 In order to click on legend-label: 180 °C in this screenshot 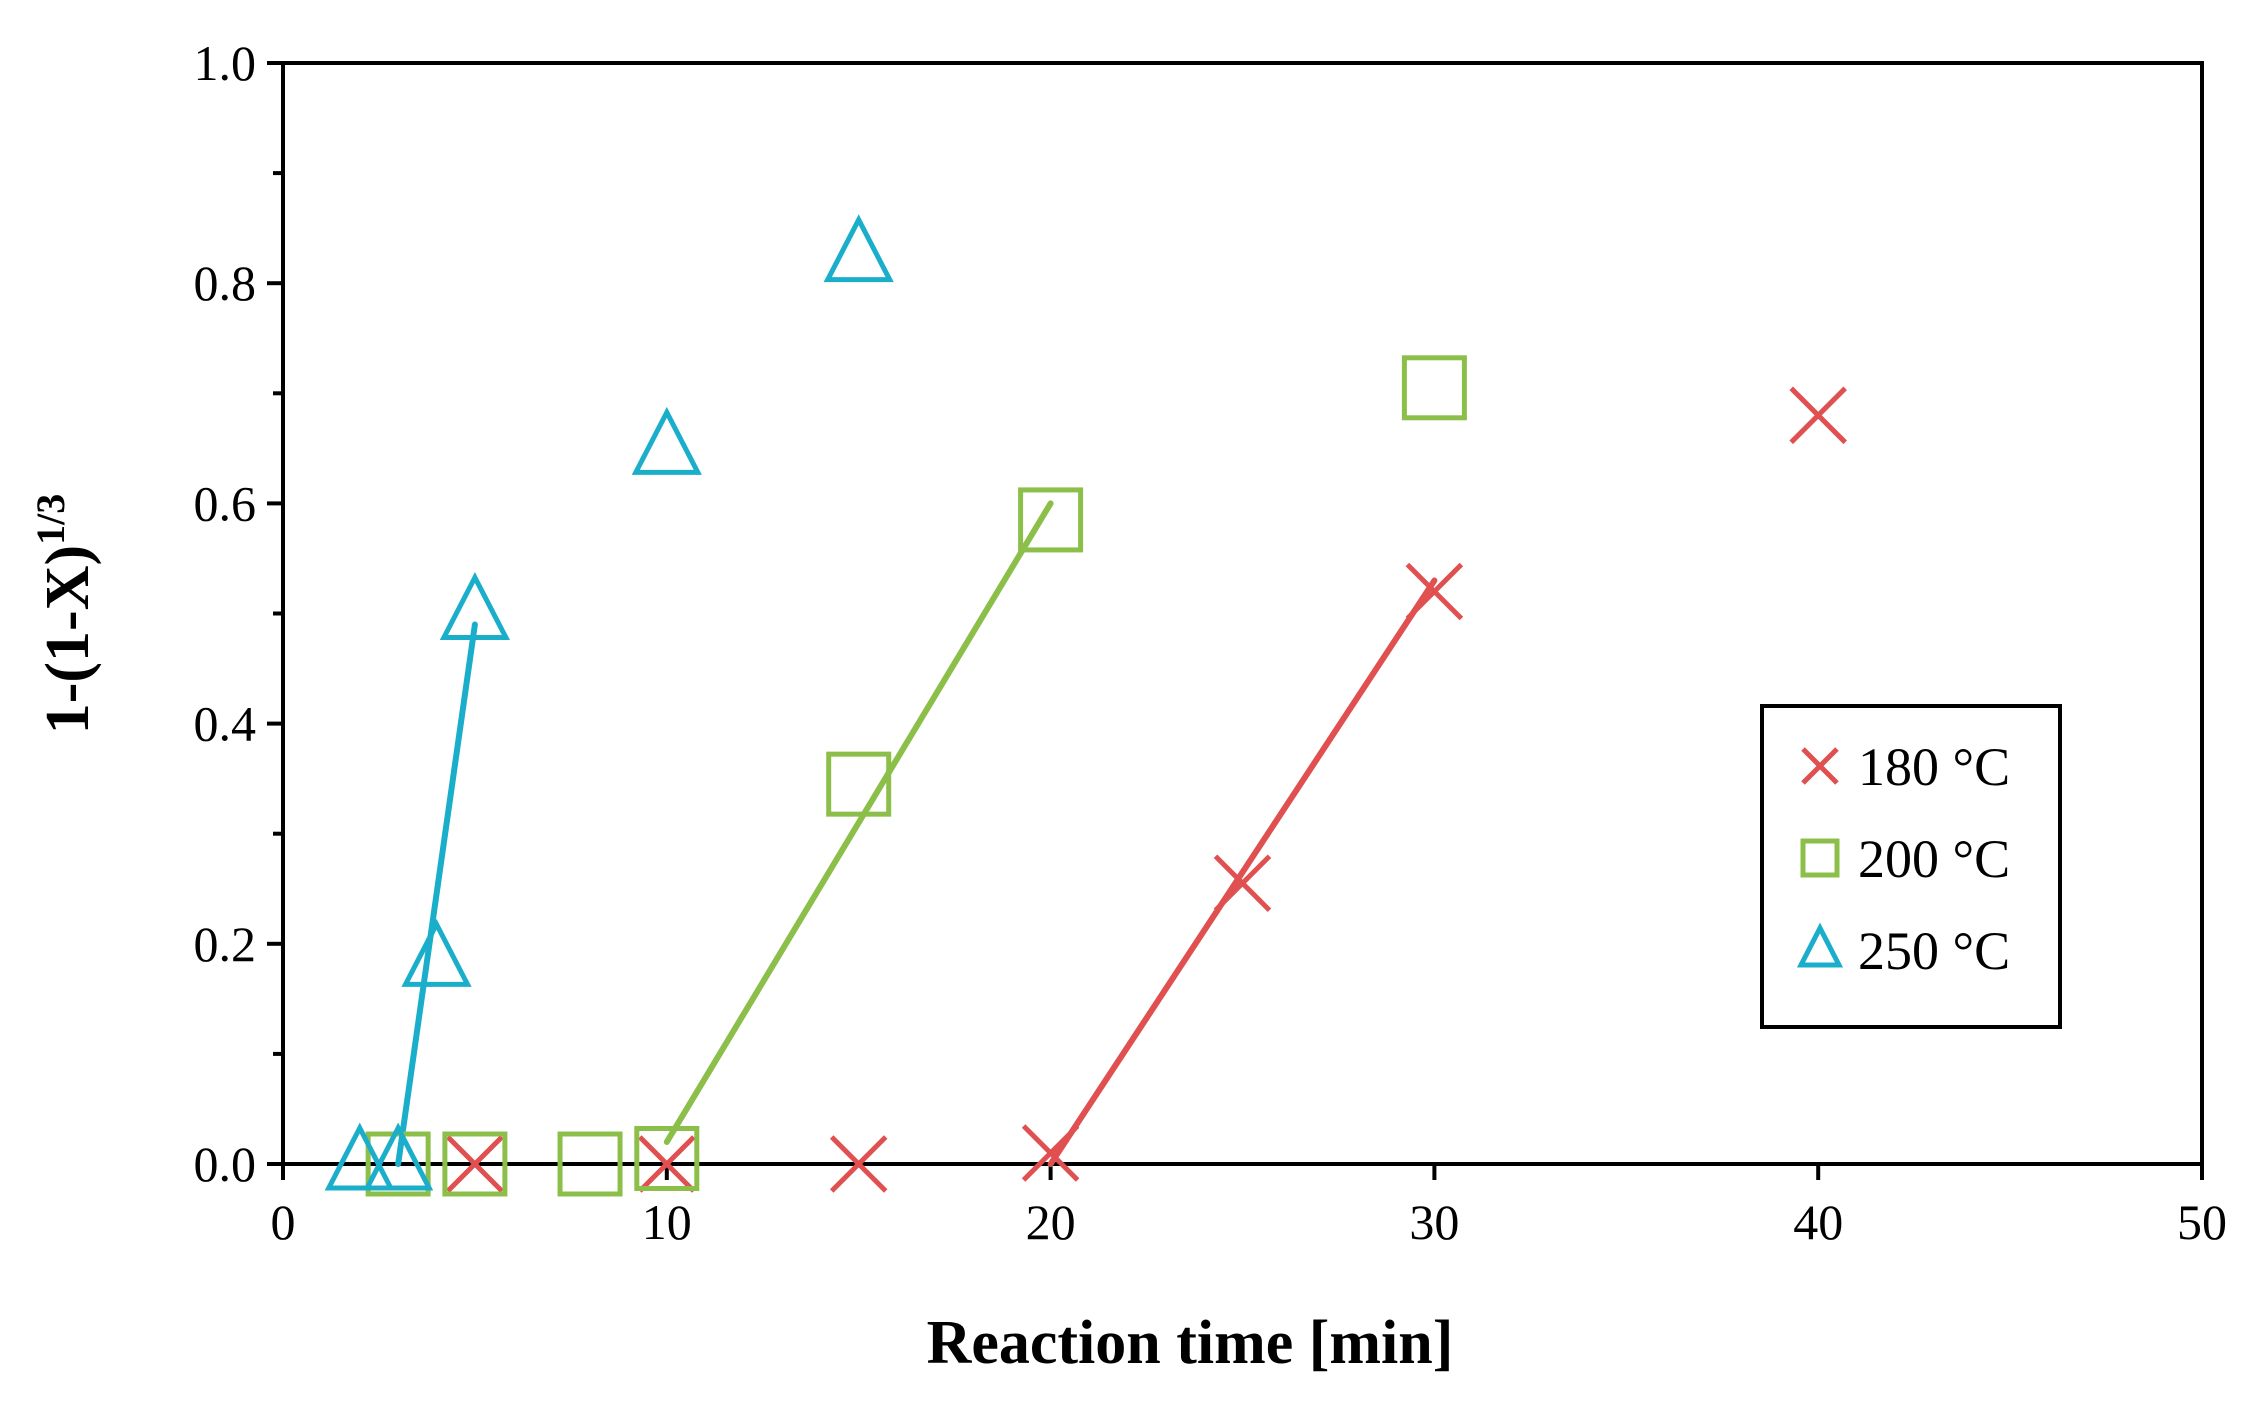, I will do `click(1934, 767)`.